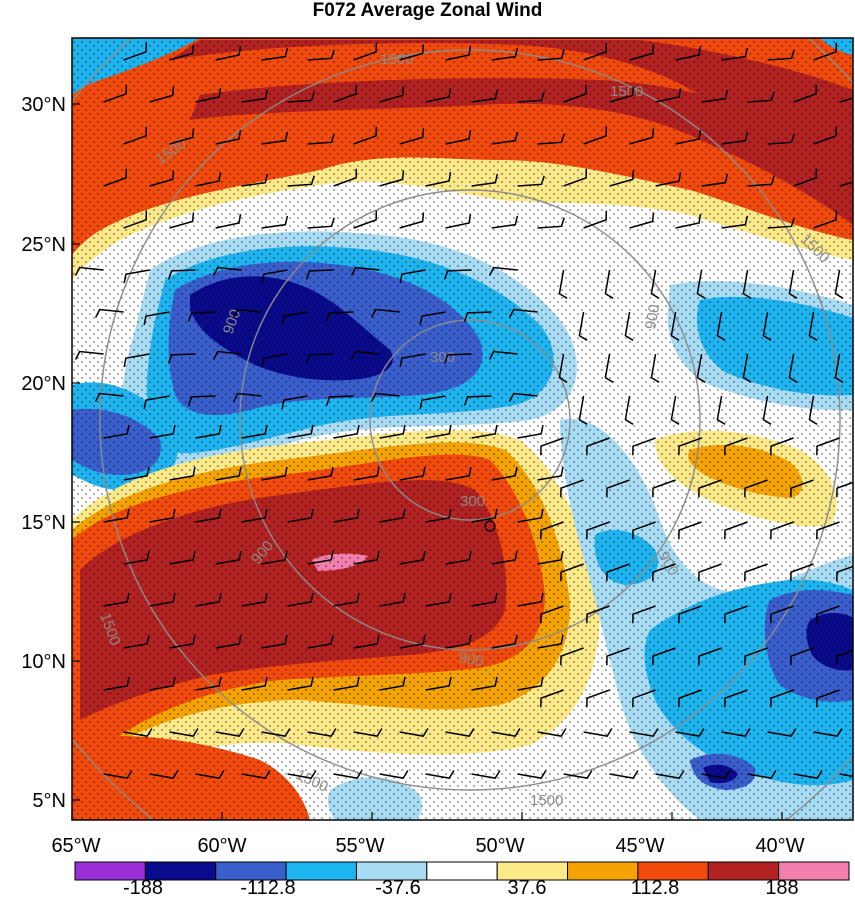 The width and height of the screenshot is (855, 900). I want to click on lon-tick-label: 45°W, so click(639, 846).